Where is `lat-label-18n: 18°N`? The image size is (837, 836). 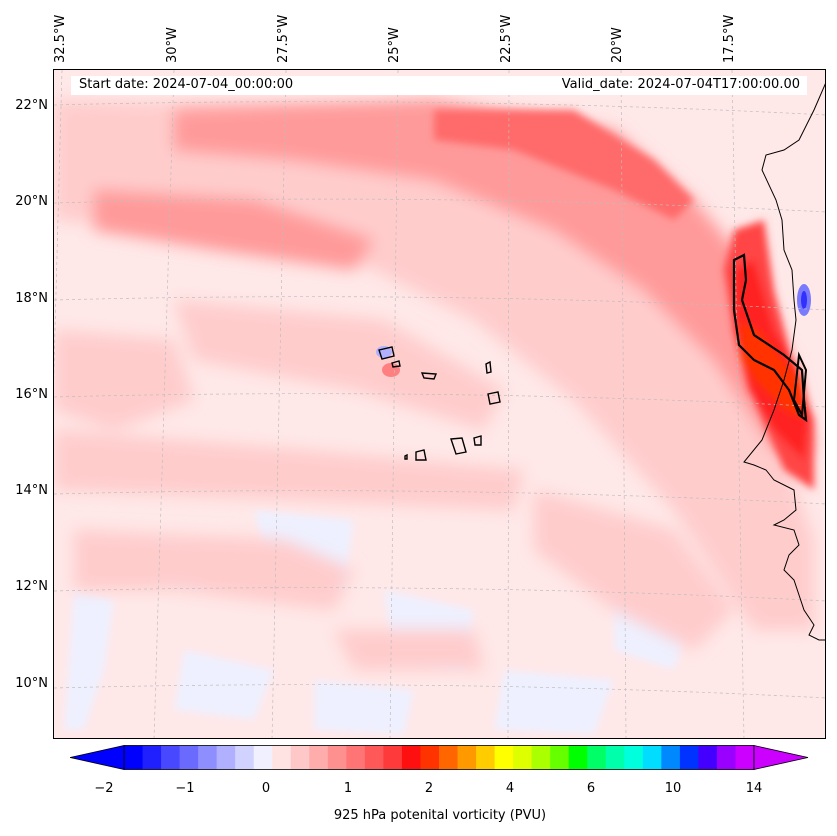
lat-label-18n: 18°N is located at coordinates (31, 298).